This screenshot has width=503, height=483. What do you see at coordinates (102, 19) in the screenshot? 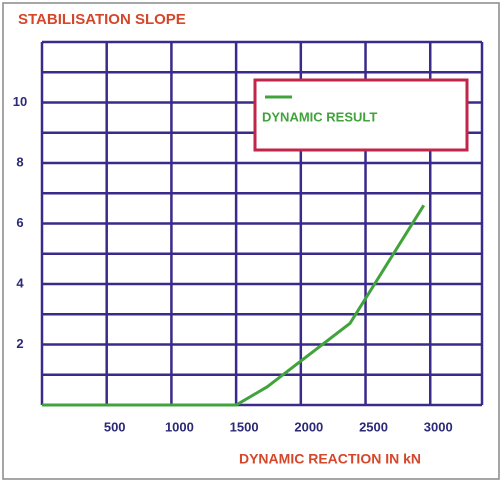
I see `chart-title: STABILISATION SLOPE` at bounding box center [102, 19].